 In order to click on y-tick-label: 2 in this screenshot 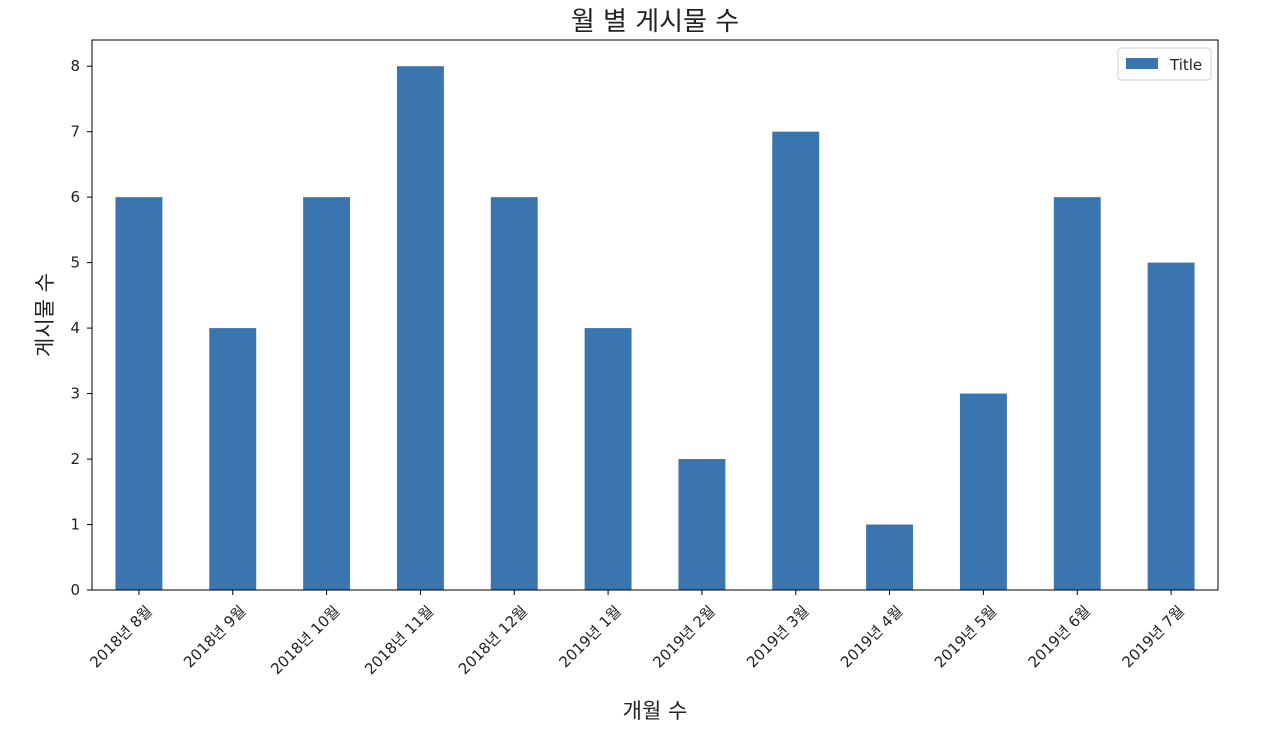, I will do `click(75, 459)`.